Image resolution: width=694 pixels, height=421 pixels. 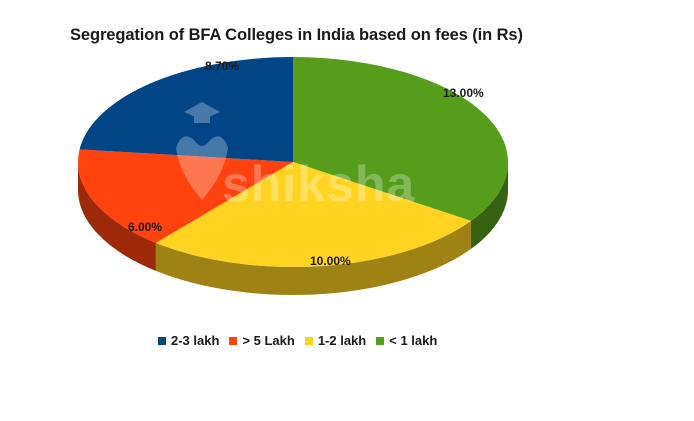 What do you see at coordinates (222, 66) in the screenshot?
I see `data-label: 8.70%` at bounding box center [222, 66].